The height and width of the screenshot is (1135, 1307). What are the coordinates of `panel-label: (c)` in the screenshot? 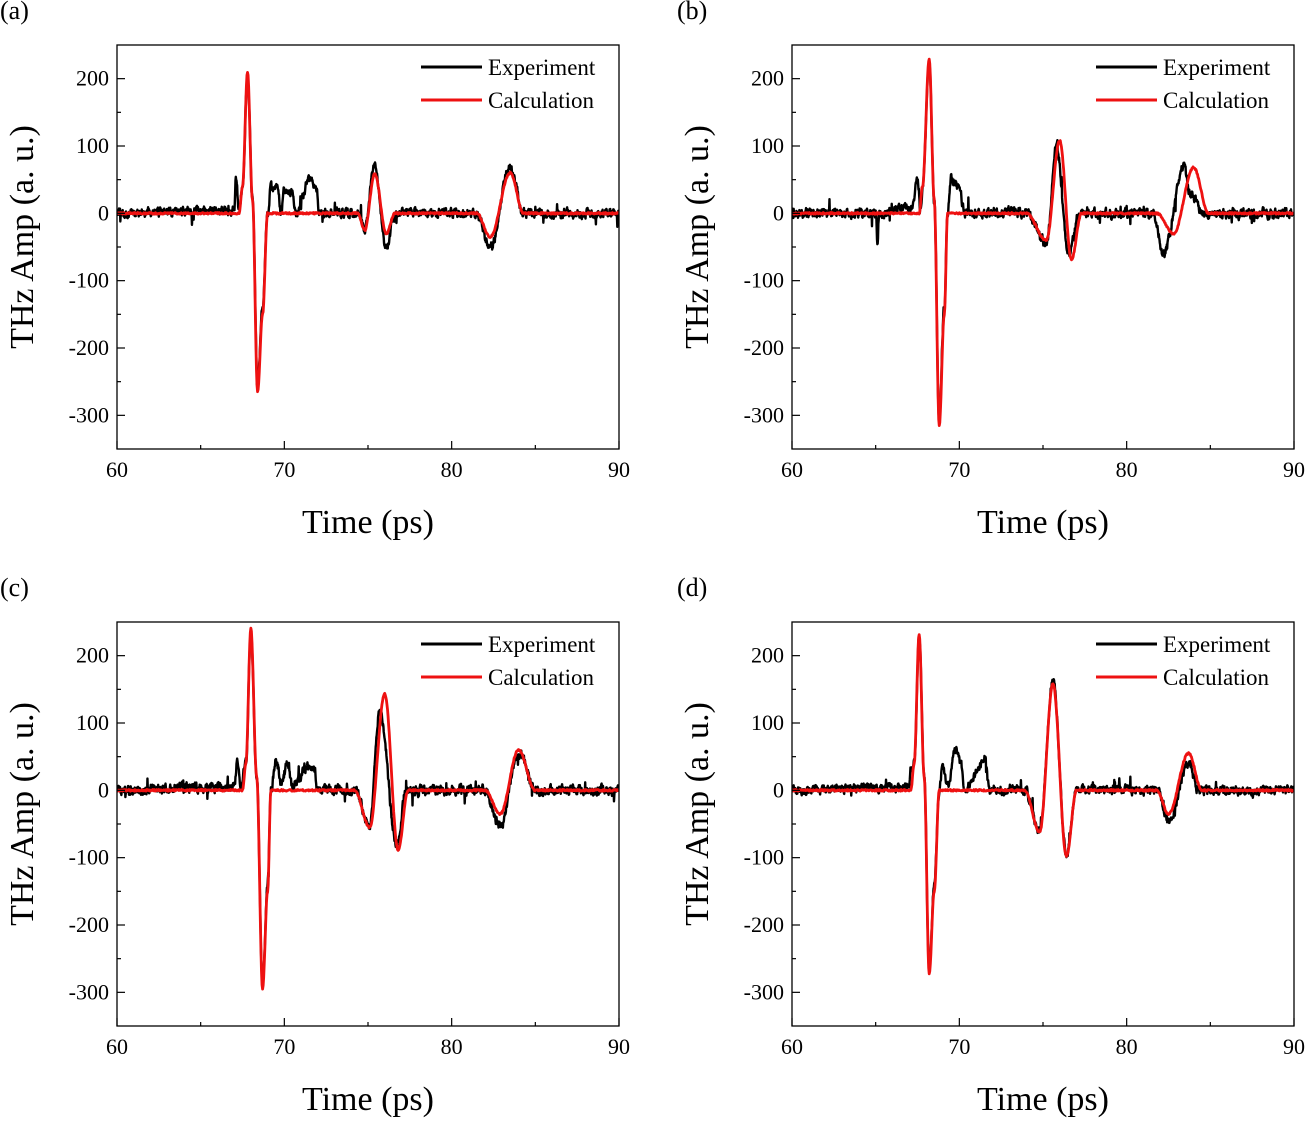 It's located at (14, 587).